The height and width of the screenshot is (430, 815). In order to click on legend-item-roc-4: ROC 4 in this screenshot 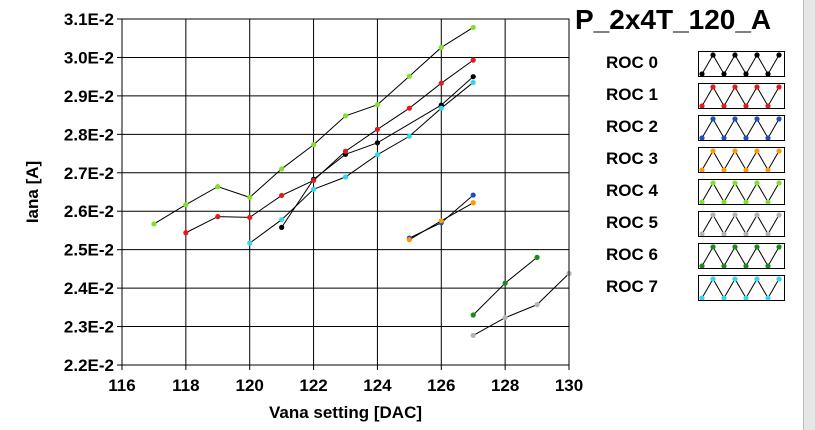, I will do `click(693, 191)`.